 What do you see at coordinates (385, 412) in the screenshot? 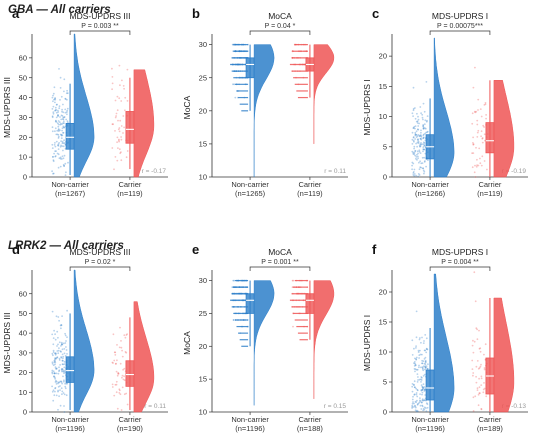
I see `y-tick-label: 0` at bounding box center [385, 412].